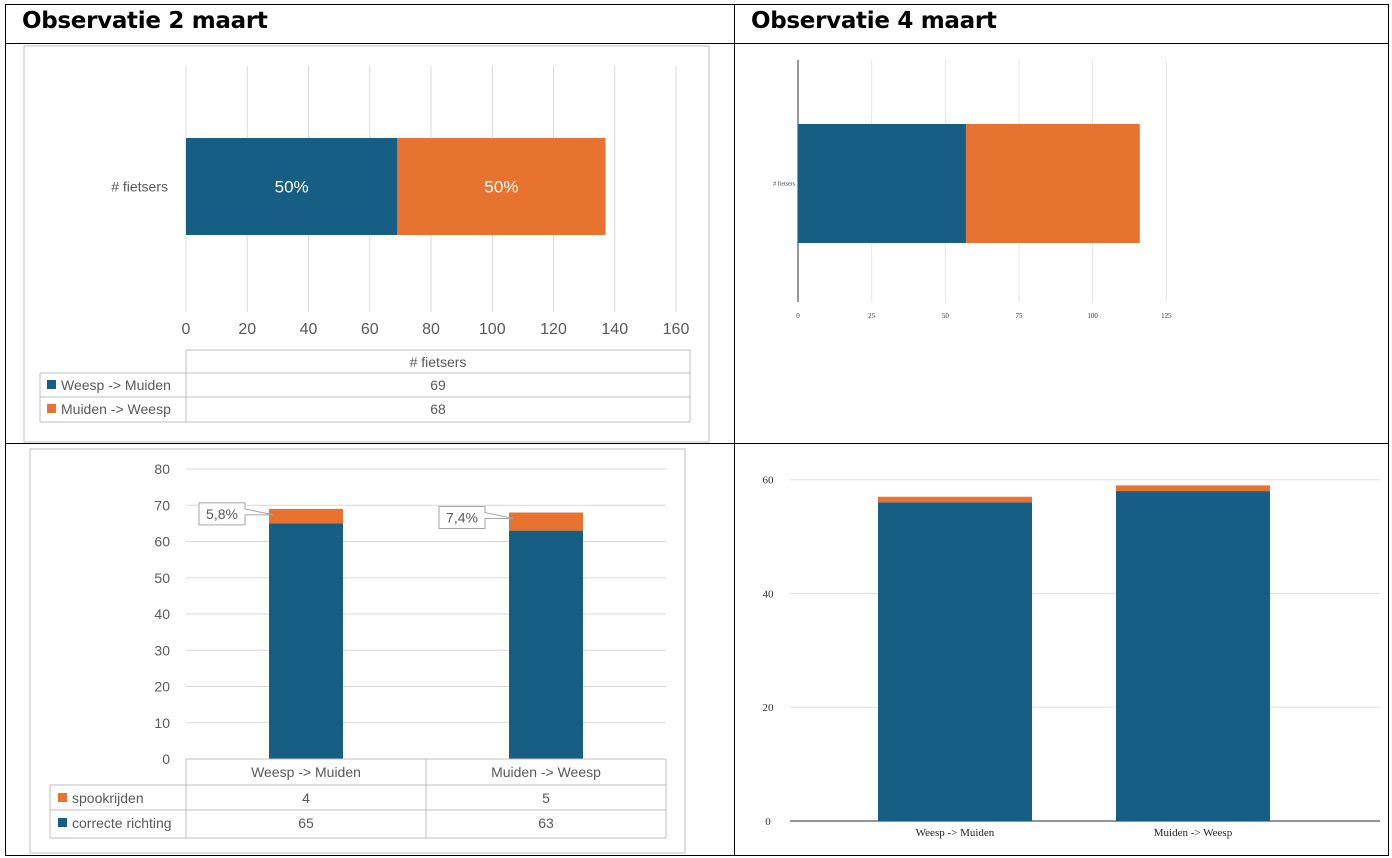 The width and height of the screenshot is (1392, 858). I want to click on y-tick-label: 80, so click(162, 469).